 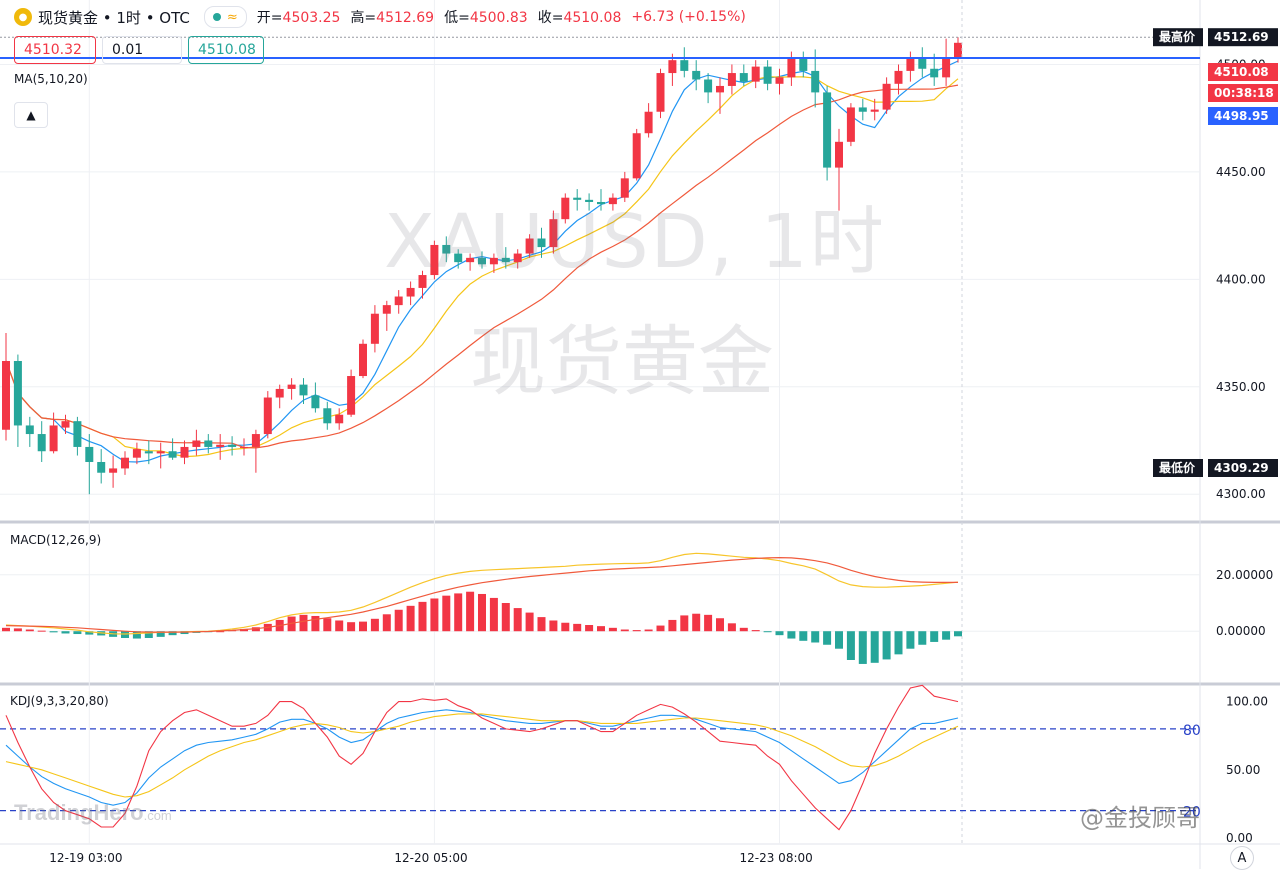 I want to click on quantity-input: 0.01, so click(x=142, y=50).